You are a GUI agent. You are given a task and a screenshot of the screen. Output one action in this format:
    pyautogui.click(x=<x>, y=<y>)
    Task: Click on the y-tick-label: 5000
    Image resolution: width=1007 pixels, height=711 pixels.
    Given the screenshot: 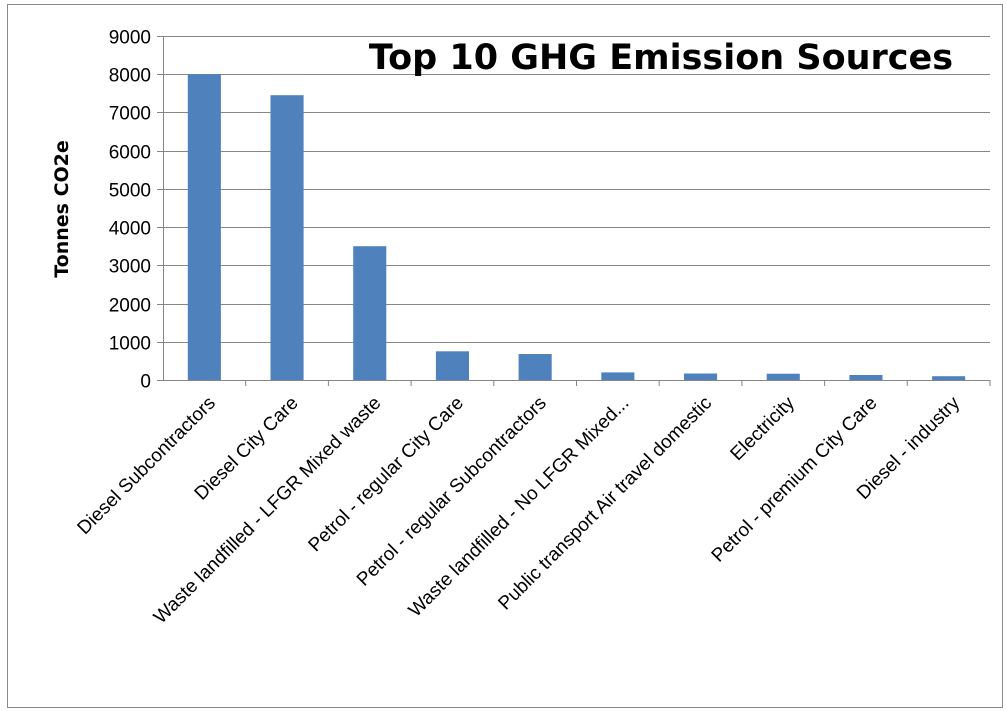 What is the action you would take?
    pyautogui.click(x=130, y=191)
    